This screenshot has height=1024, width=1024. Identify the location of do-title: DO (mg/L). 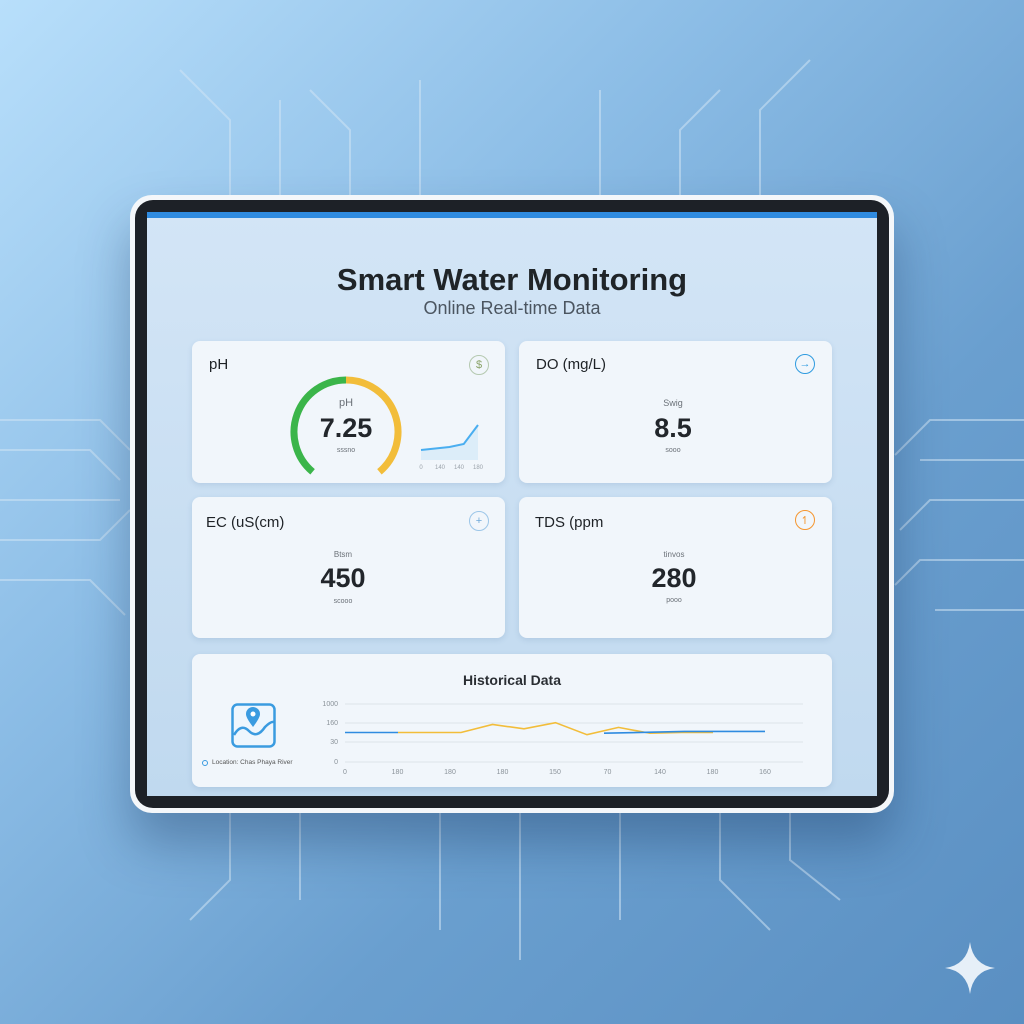
(571, 364).